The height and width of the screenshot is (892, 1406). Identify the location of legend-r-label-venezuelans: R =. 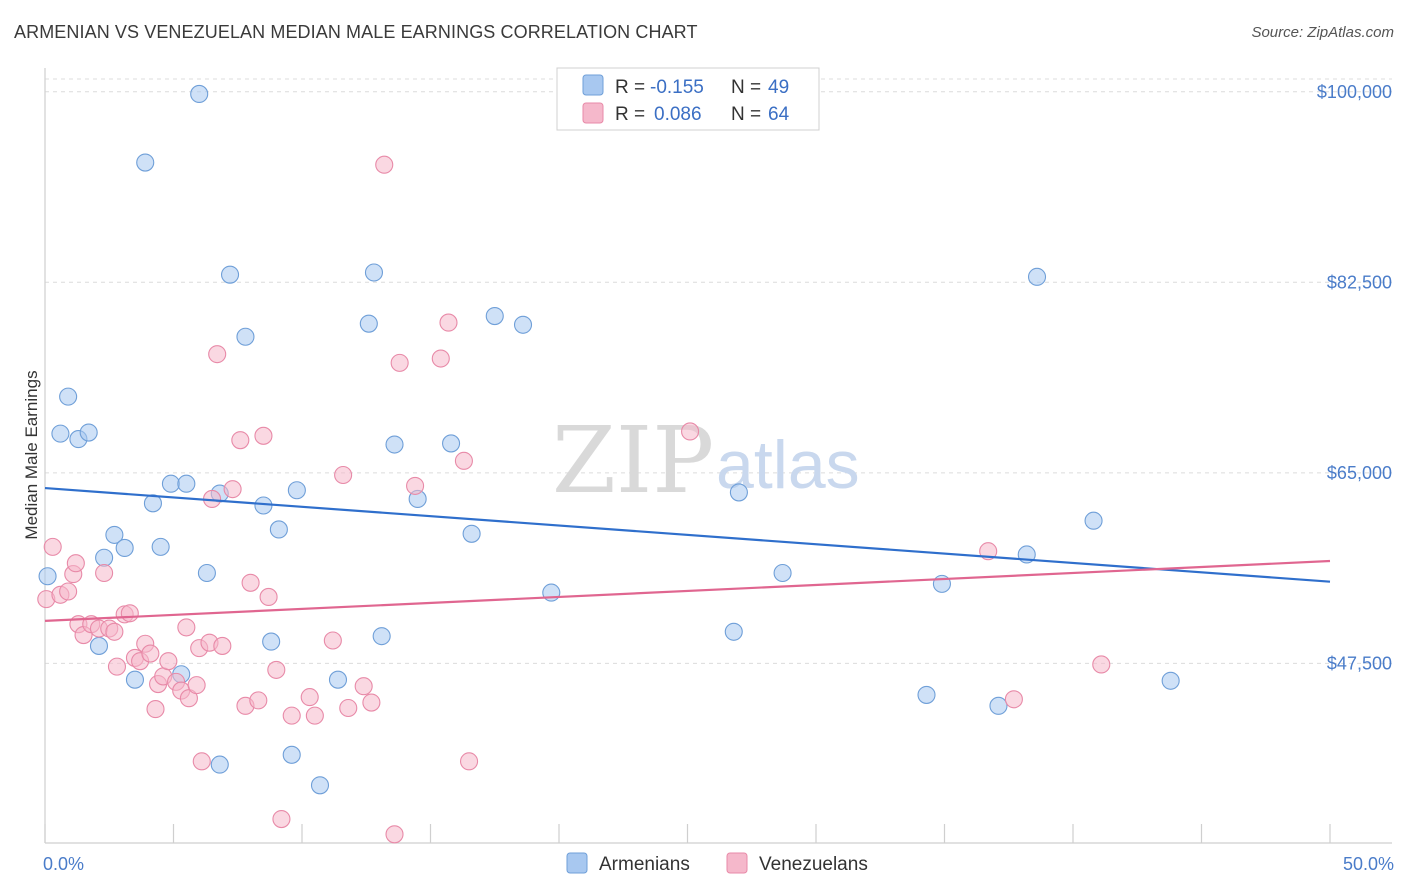
(630, 114).